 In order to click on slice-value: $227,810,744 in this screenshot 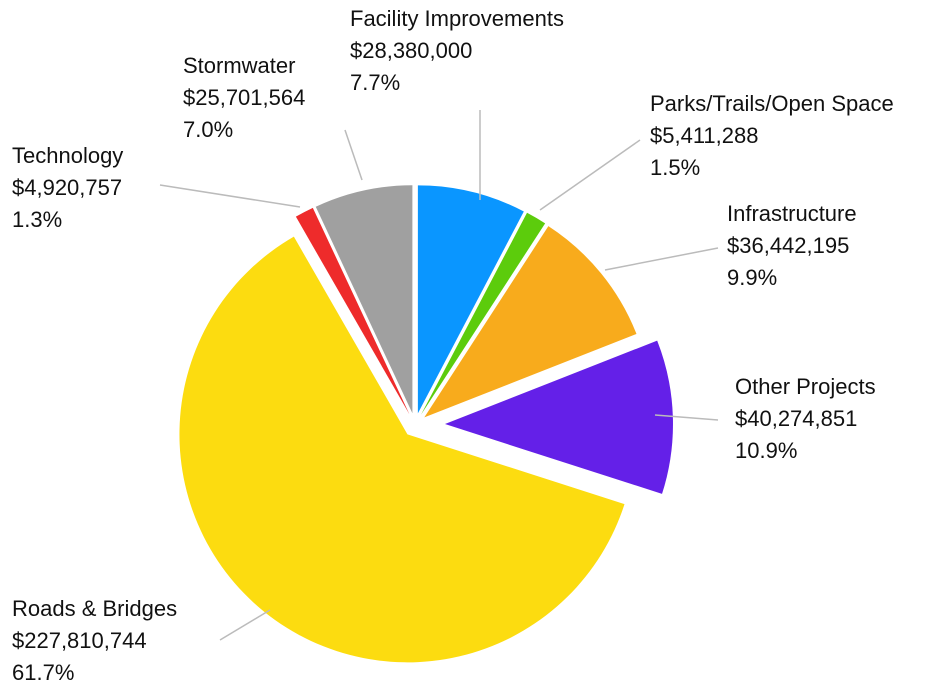, I will do `click(79, 640)`.